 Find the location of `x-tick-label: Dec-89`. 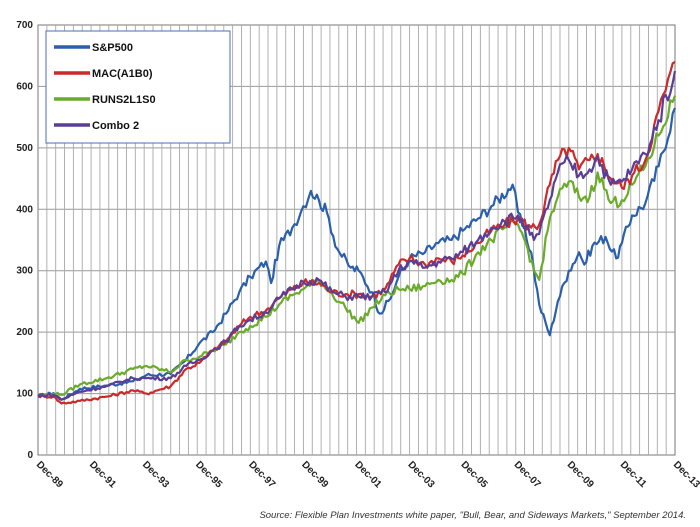

x-tick-label: Dec-89 is located at coordinates (49, 474).